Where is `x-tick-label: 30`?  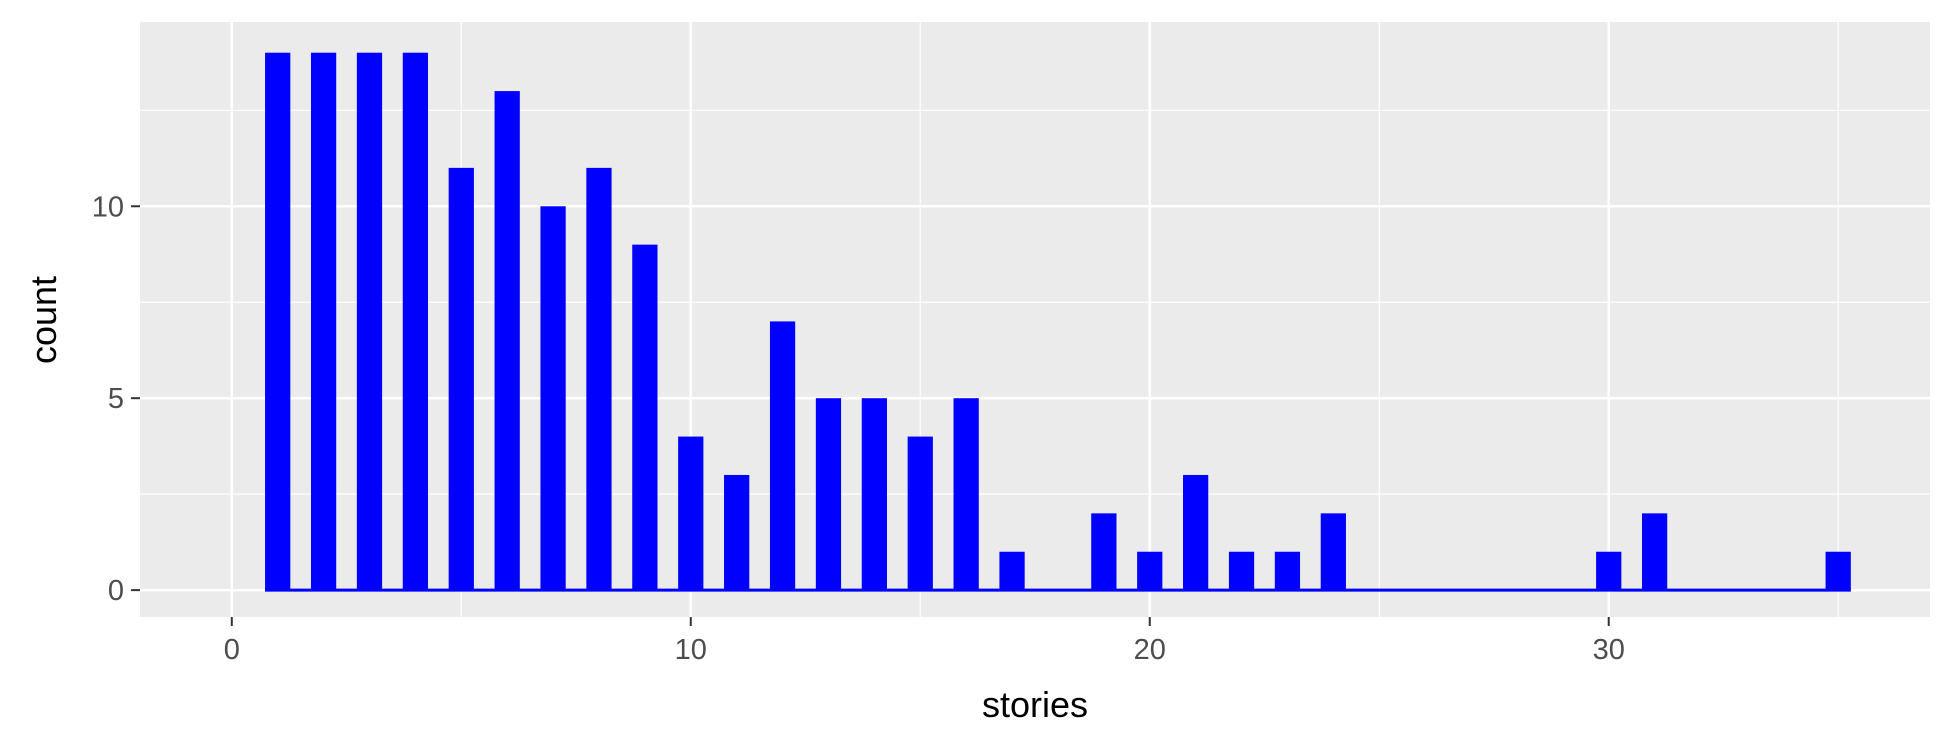 x-tick-label: 30 is located at coordinates (1609, 650).